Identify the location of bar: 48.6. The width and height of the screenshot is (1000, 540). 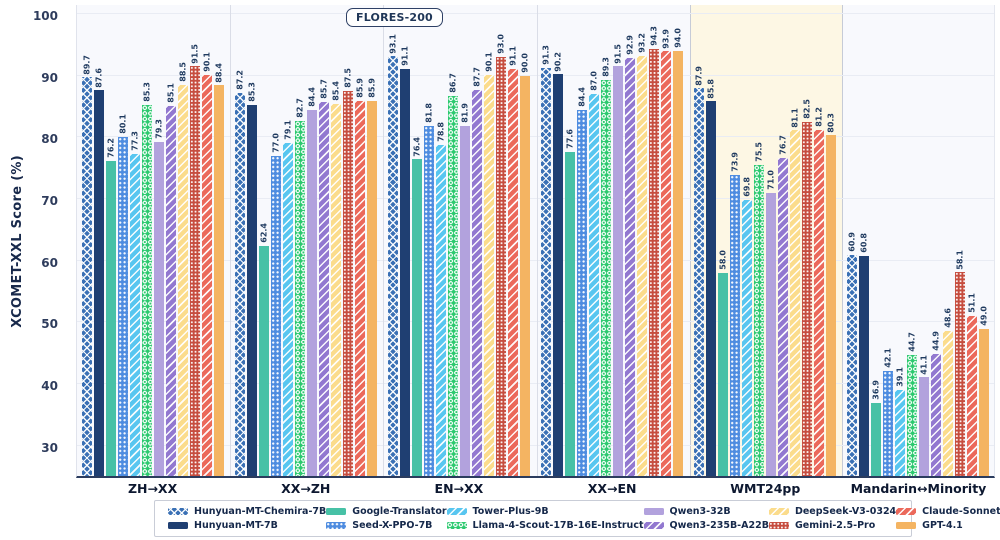
(947, 392).